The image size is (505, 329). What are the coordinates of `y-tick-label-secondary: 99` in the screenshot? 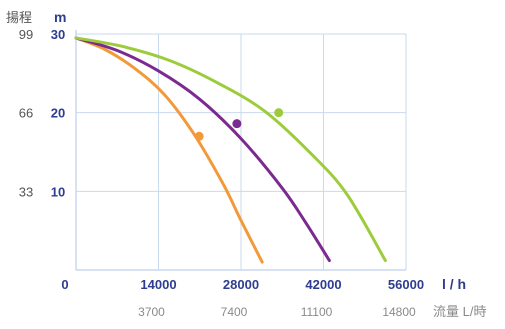 It's located at (26, 34).